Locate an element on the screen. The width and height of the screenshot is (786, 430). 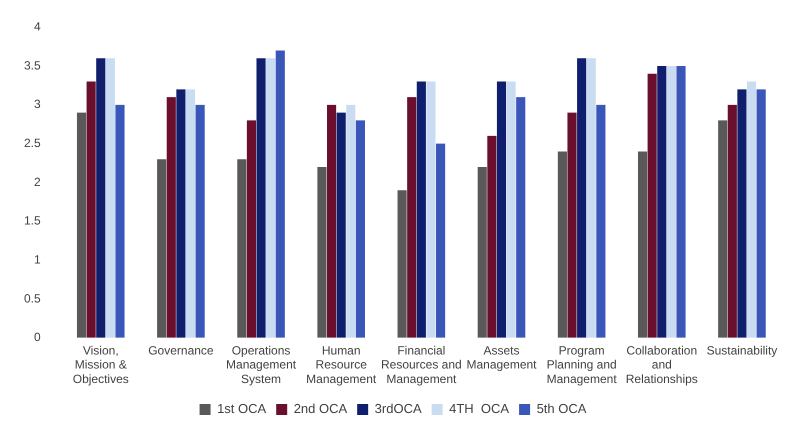
legend-label: 3rdOCA is located at coordinates (398, 408).